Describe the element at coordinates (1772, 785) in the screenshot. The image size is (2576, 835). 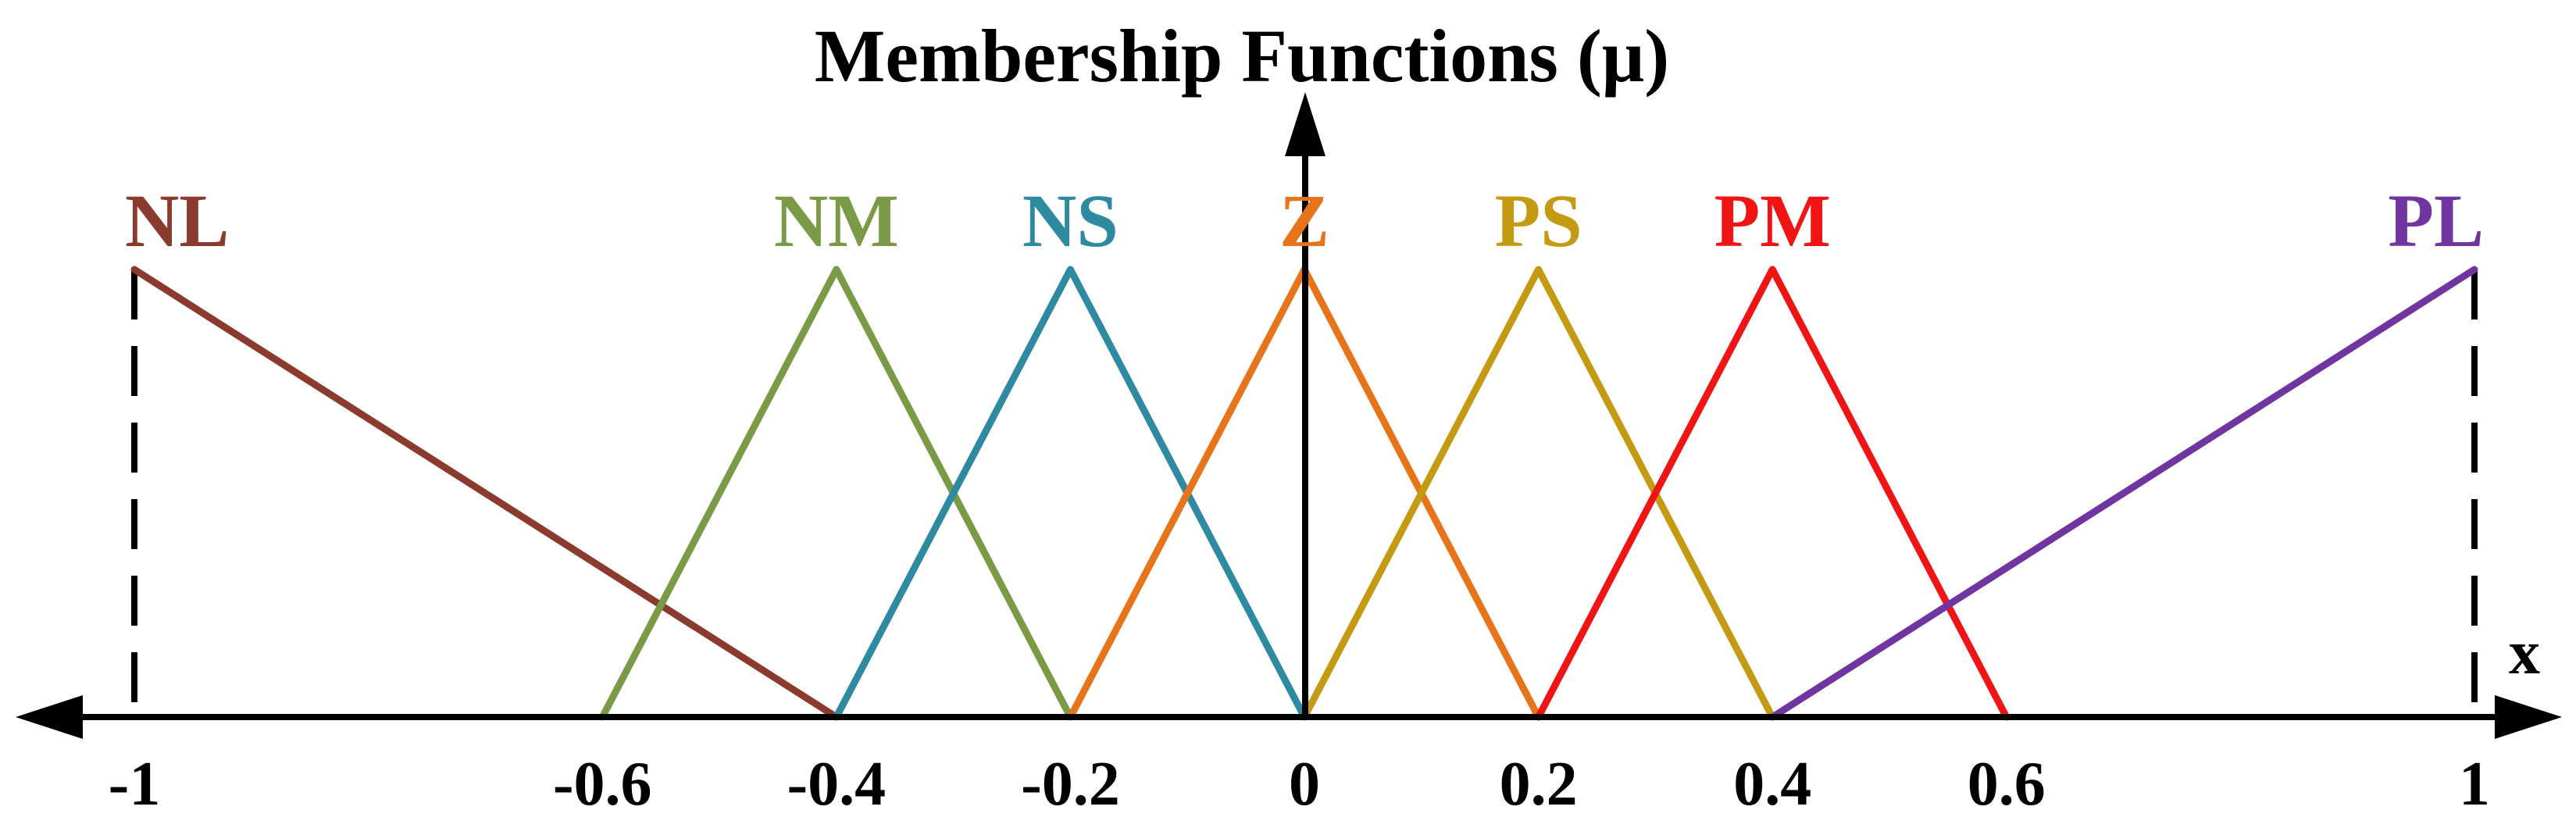
I see `x-tick-label: 0.4` at that location.